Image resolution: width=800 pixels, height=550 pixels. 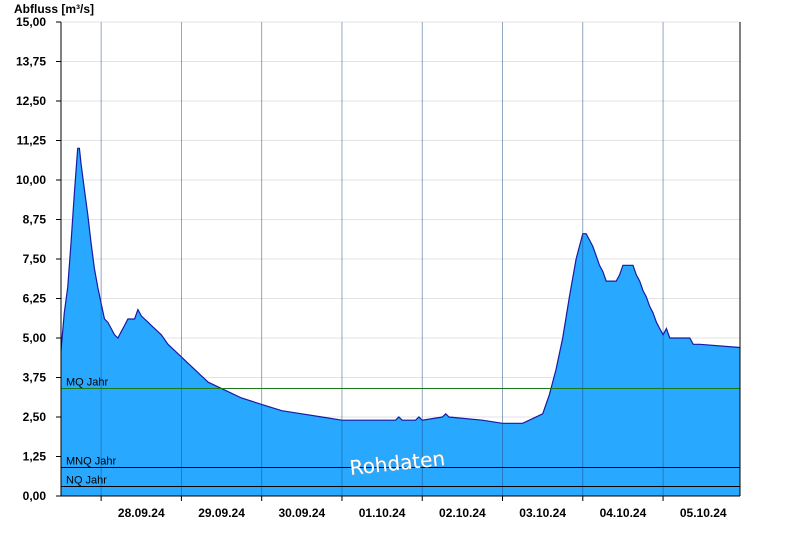 I want to click on reference-label: MNQ Jahr, so click(x=91, y=462).